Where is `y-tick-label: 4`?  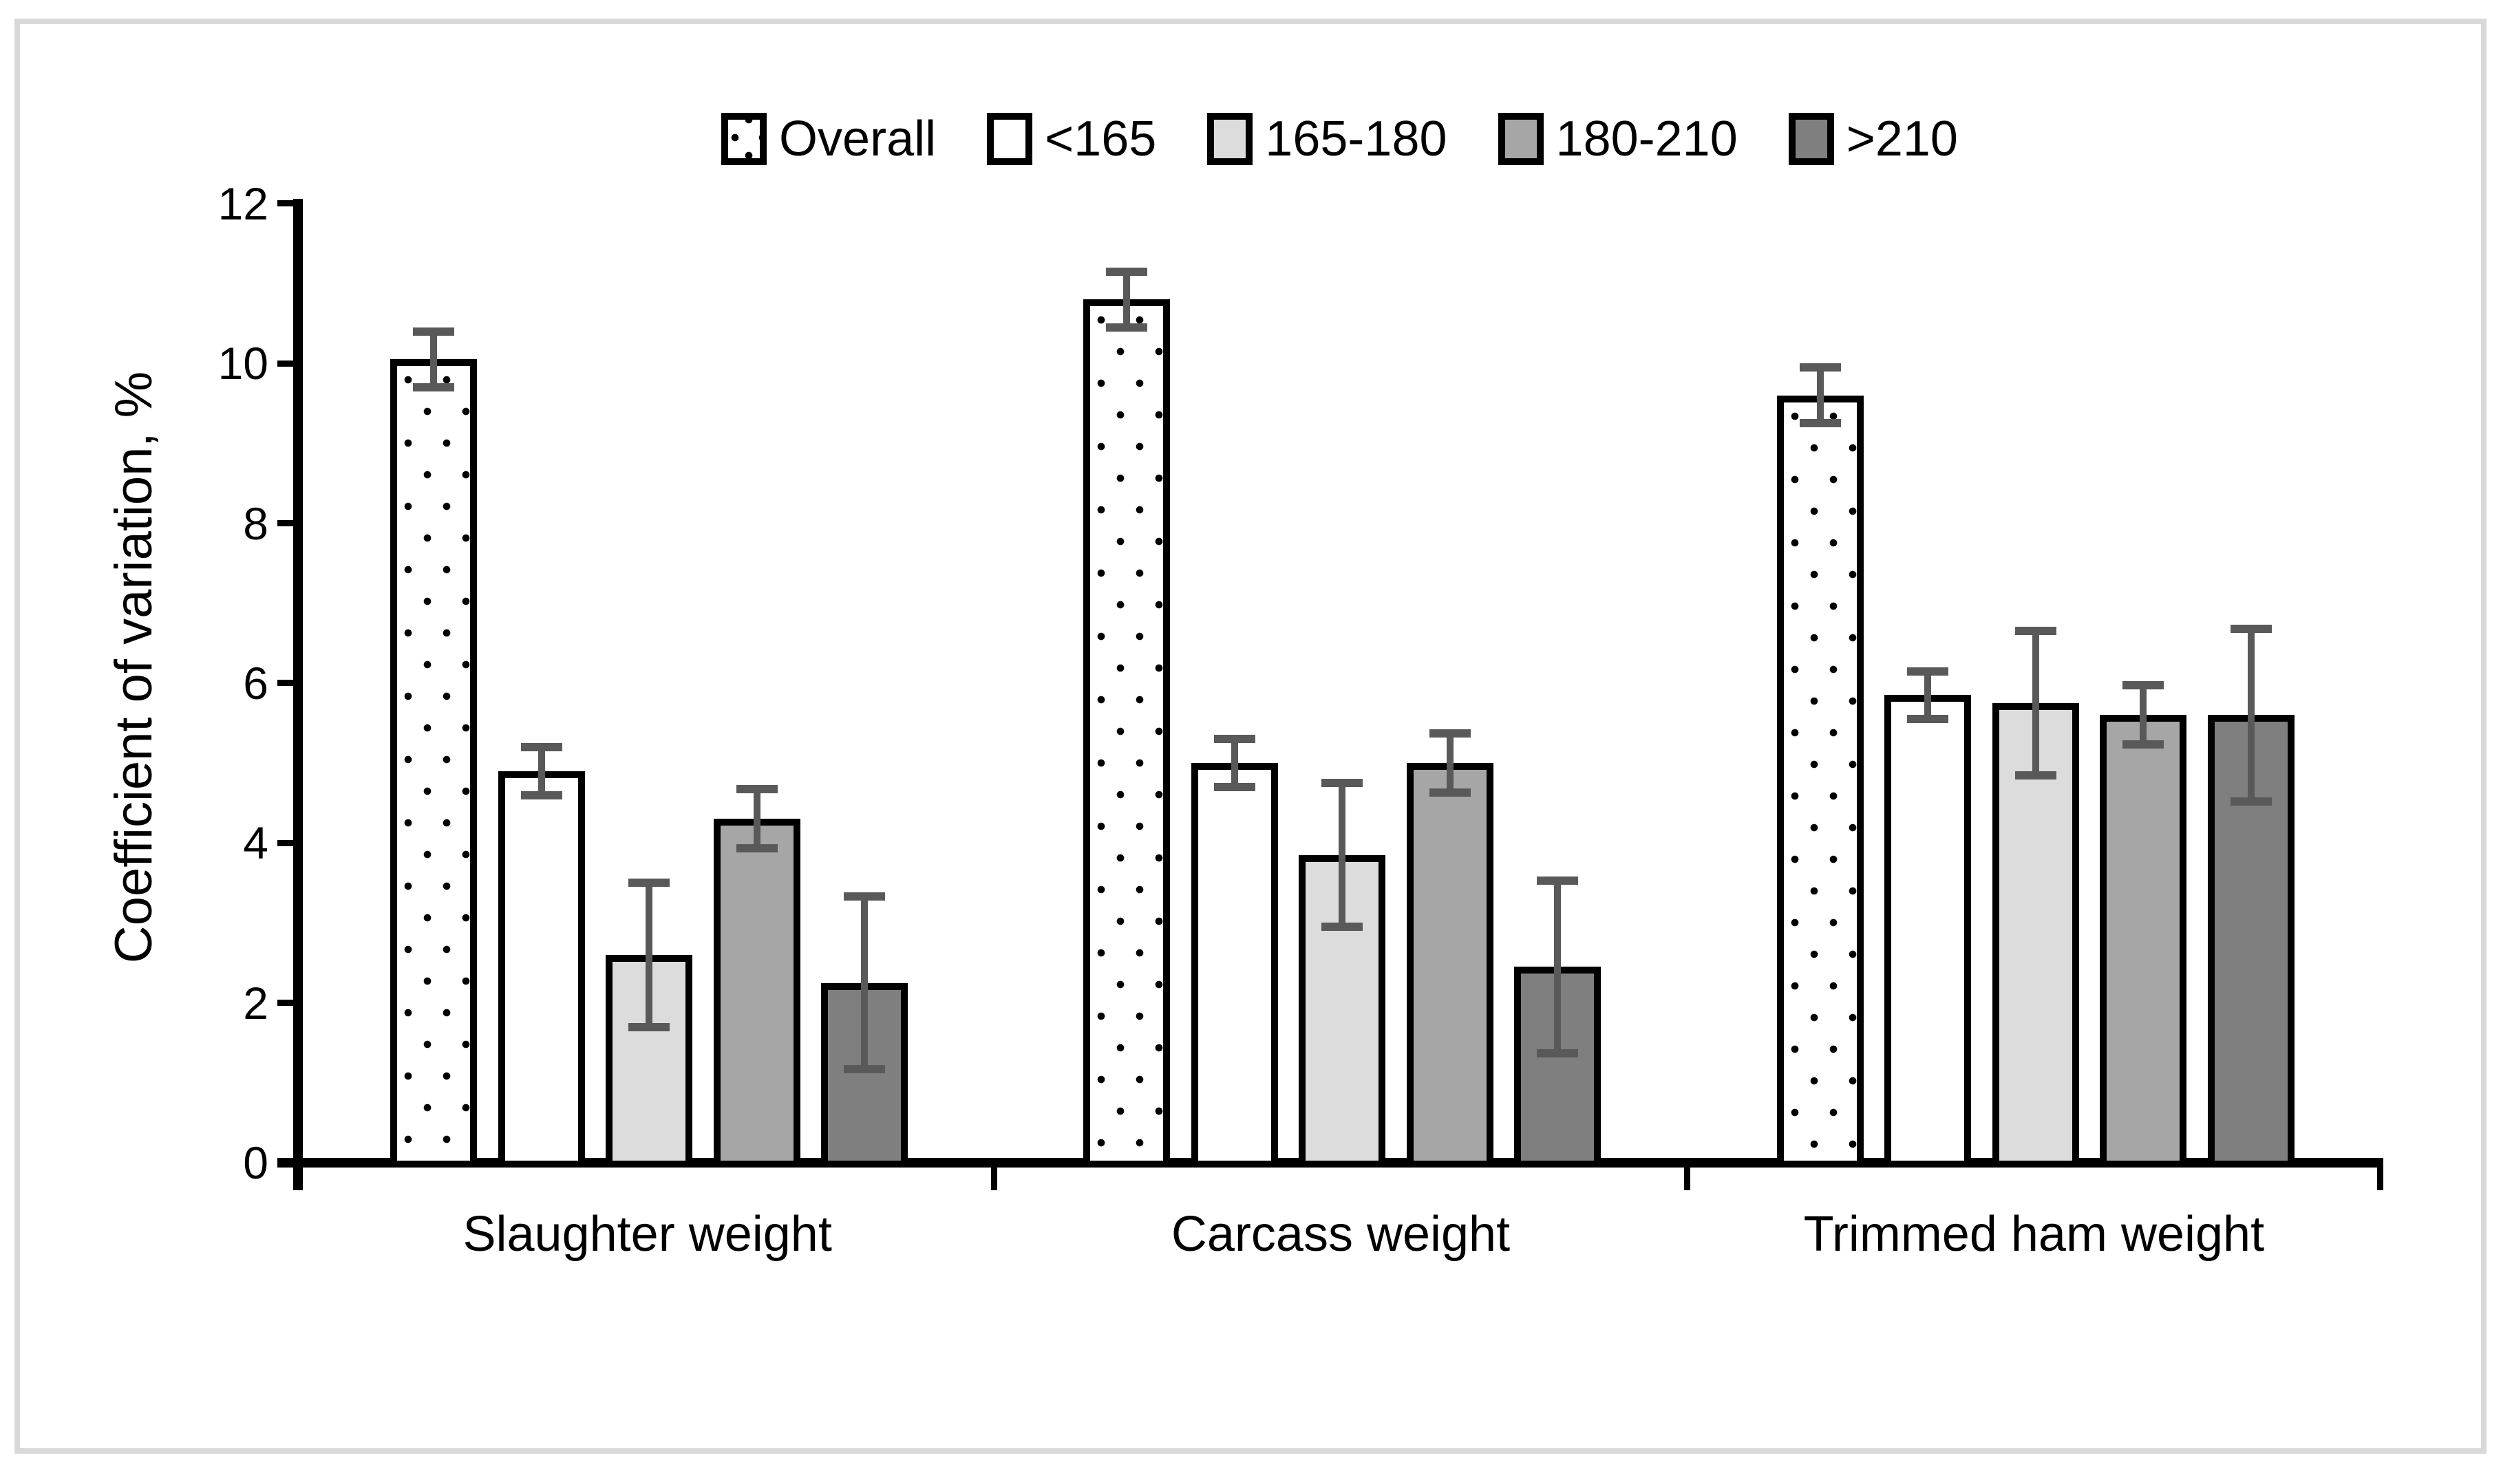
y-tick-label: 4 is located at coordinates (255, 843).